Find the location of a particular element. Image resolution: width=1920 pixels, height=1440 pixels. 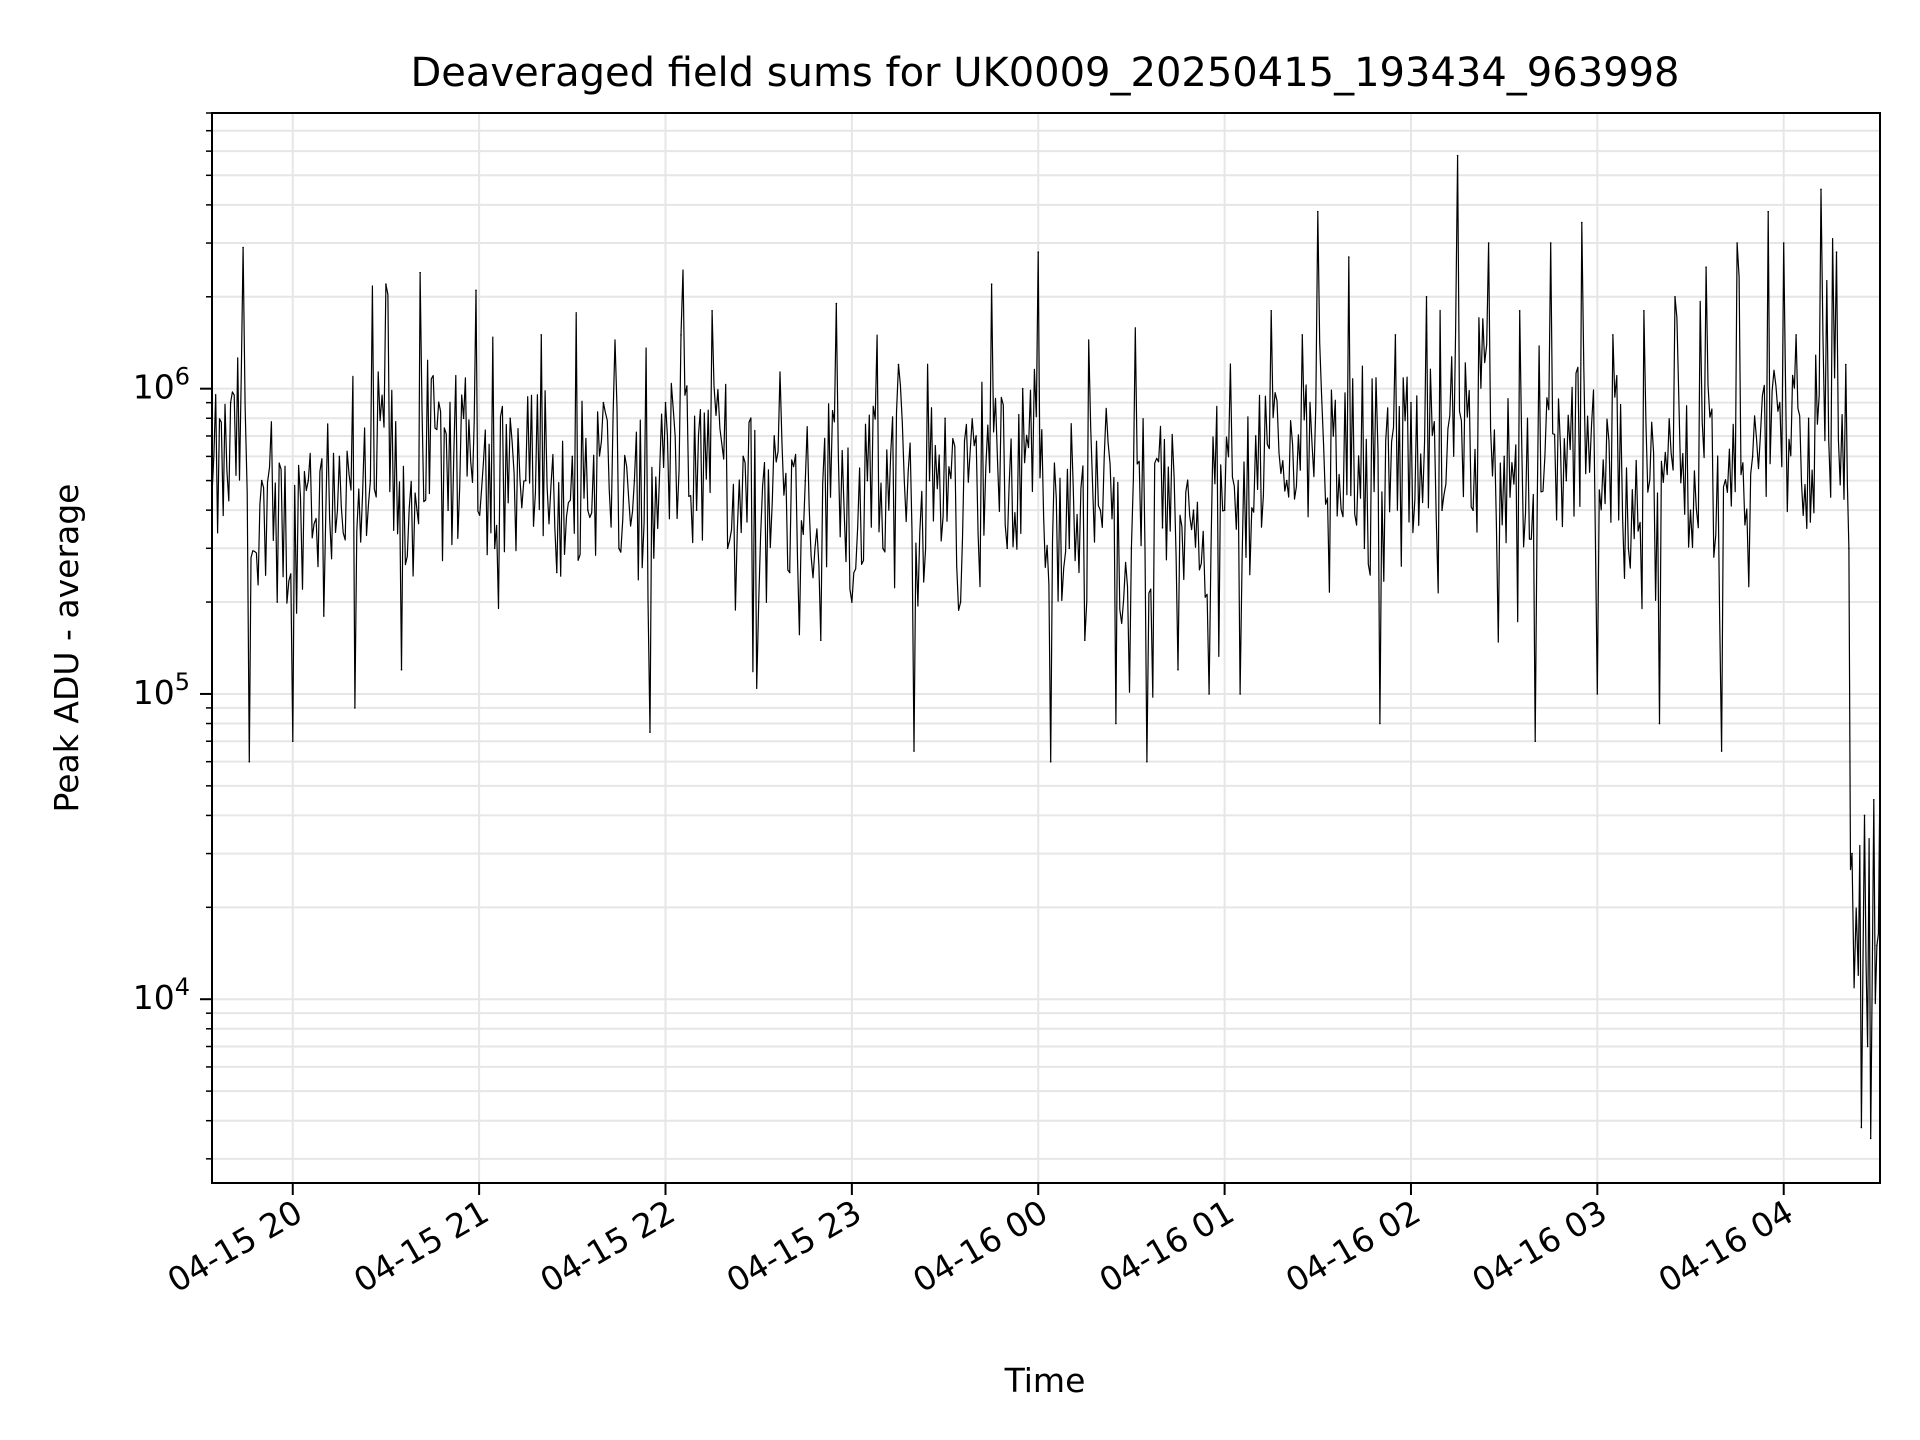

x-axis-label: Time is located at coordinates (1045, 1380).